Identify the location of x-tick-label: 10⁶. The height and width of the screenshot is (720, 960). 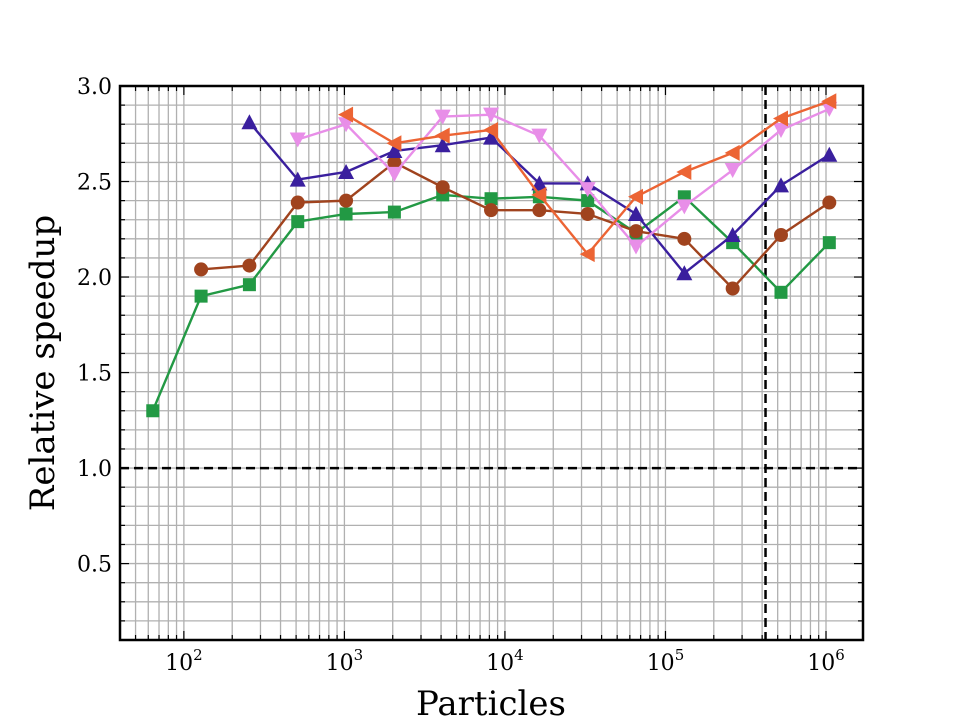
(826, 661).